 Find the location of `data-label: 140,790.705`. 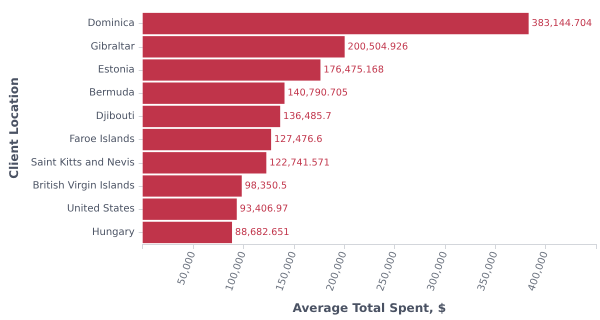

data-label: 140,790.705 is located at coordinates (318, 93).